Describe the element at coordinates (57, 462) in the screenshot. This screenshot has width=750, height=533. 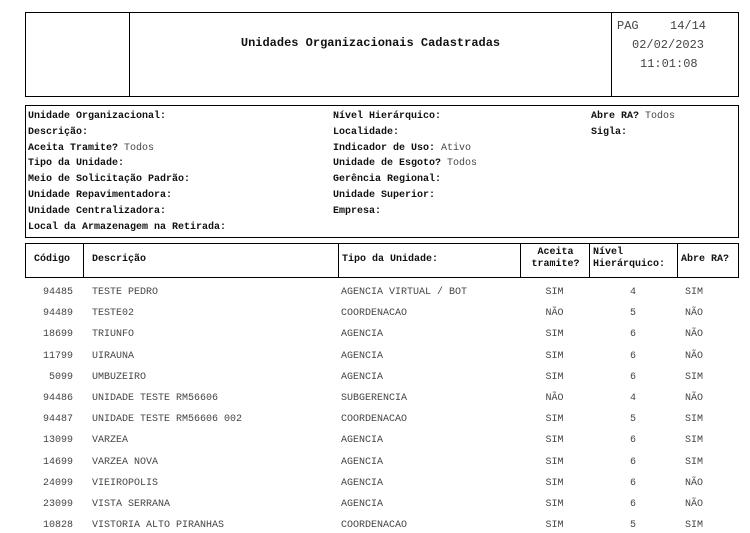
I see `table-cell: 14699` at that location.